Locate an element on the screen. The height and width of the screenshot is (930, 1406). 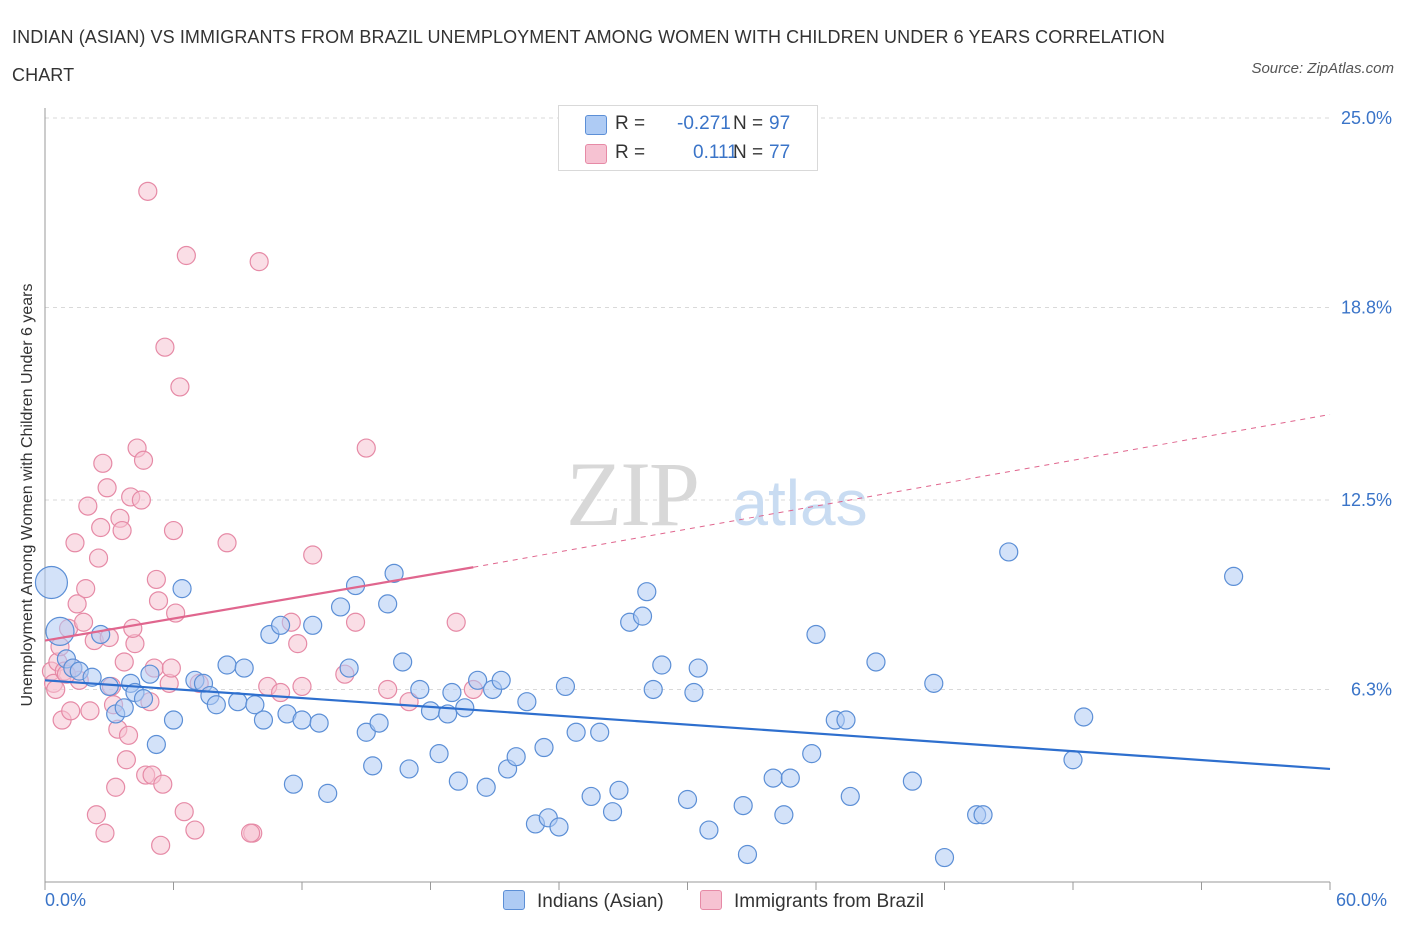
y-tick-label: 25.0% is located at coordinates (1366, 118).